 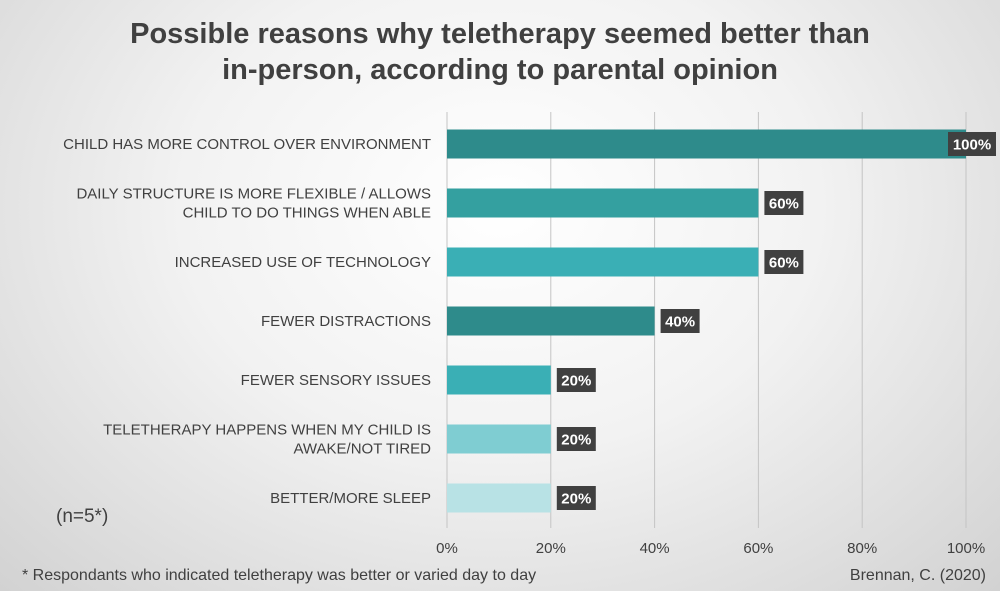 I want to click on category-label: INCREASED USE OF TECHNOLOGY, so click(x=303, y=262).